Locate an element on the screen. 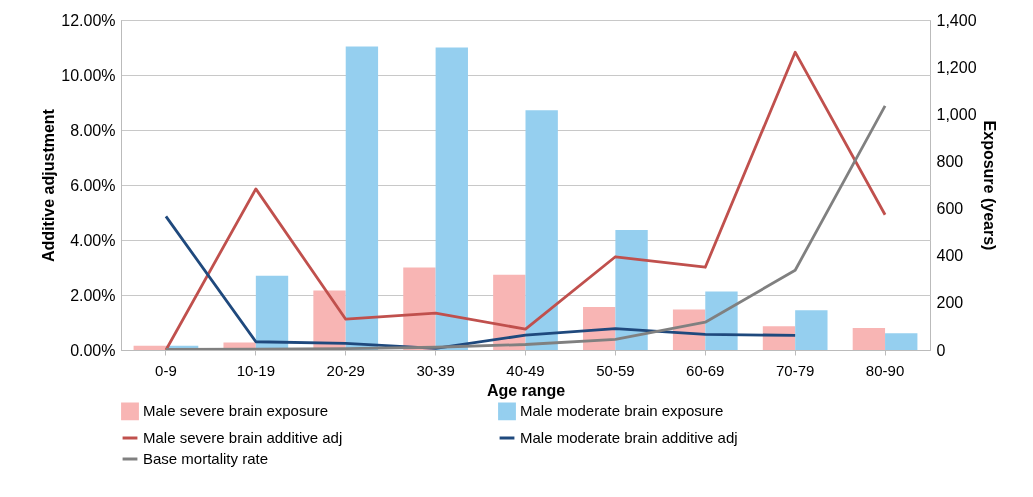 This screenshot has height=497, width=1033. y-tick-label: 10.00% is located at coordinates (88, 75).